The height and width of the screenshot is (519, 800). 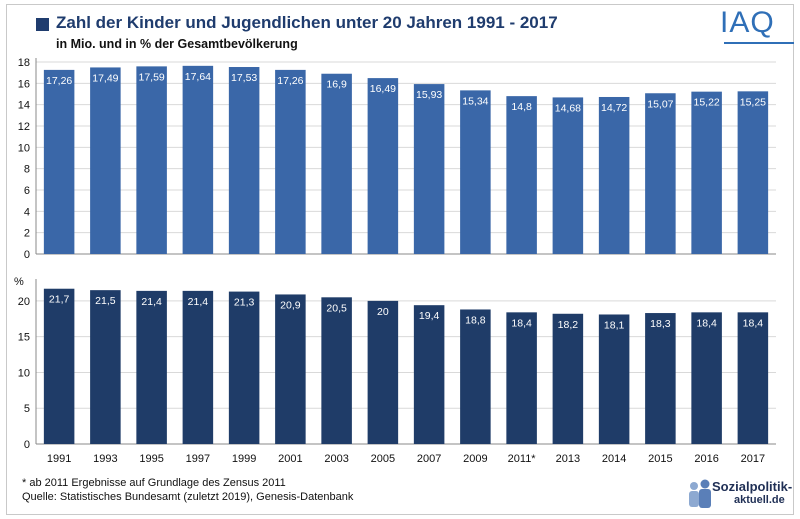 What do you see at coordinates (244, 303) in the screenshot?
I see `bottom-data-label: 21,3` at bounding box center [244, 303].